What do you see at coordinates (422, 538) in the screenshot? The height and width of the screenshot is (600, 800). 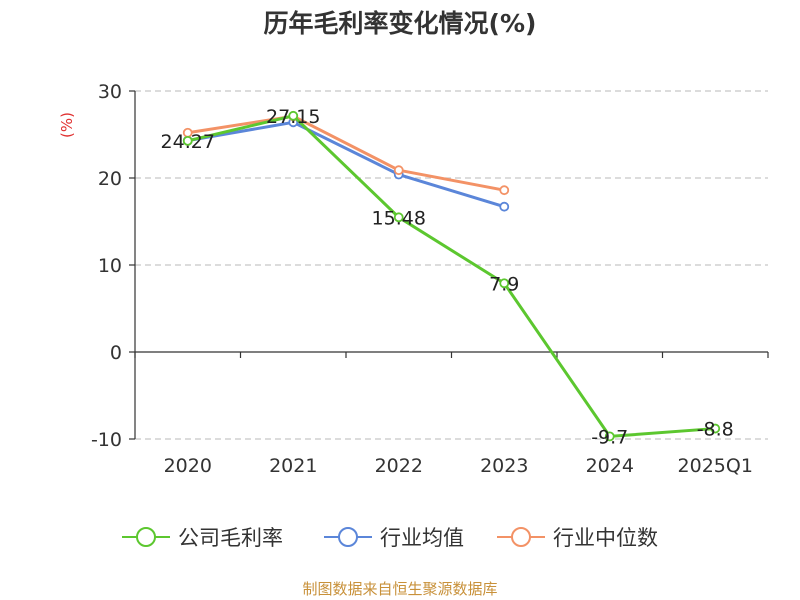 I see `legend-label: 行业均值` at bounding box center [422, 538].